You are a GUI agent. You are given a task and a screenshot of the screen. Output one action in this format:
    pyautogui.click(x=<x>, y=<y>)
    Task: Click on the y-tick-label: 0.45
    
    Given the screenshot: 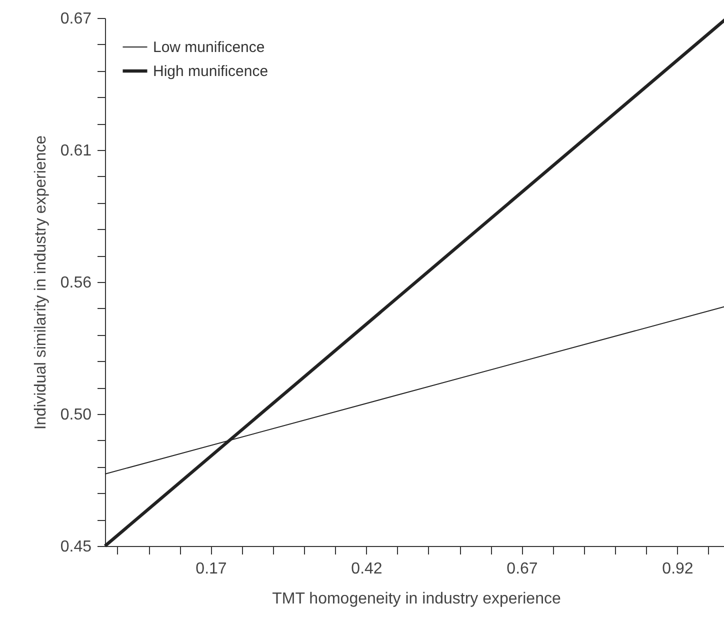 What is the action you would take?
    pyautogui.click(x=76, y=547)
    